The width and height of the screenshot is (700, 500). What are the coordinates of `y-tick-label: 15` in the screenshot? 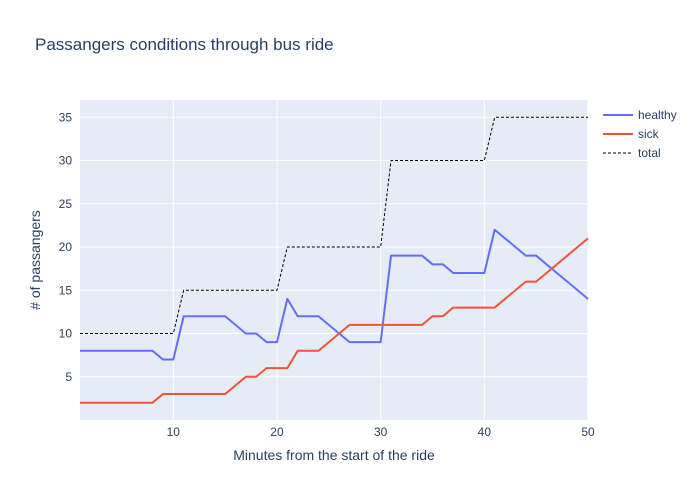 It's located at (66, 290).